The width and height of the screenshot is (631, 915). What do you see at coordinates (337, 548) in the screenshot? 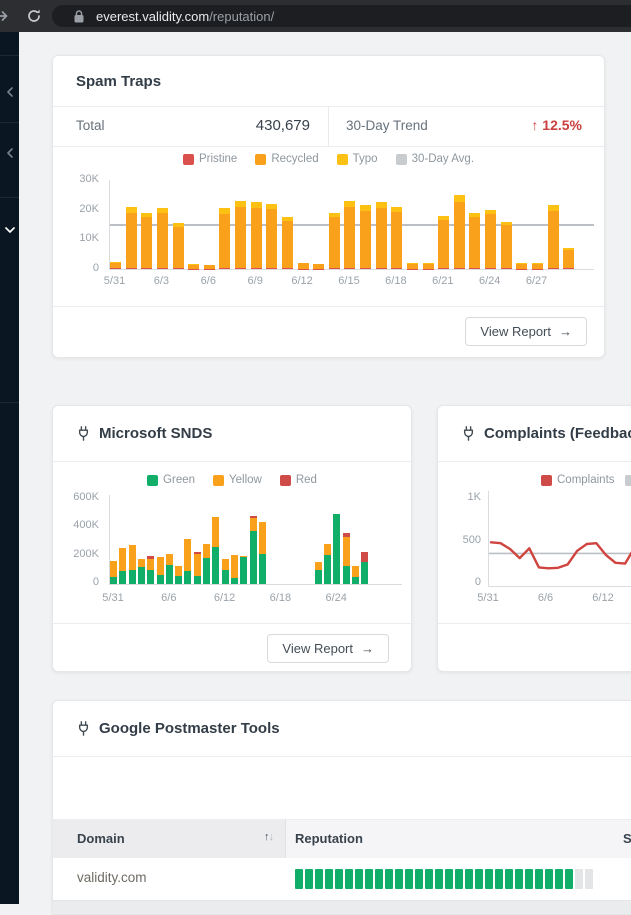
I see `bar-6/24` at bounding box center [337, 548].